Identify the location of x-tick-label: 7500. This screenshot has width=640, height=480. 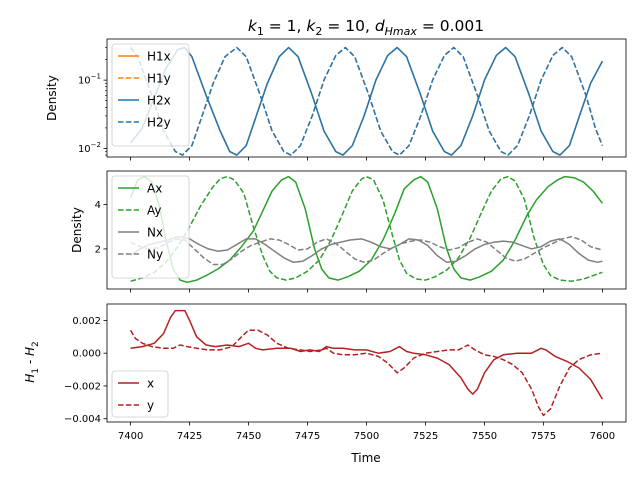
(366, 436).